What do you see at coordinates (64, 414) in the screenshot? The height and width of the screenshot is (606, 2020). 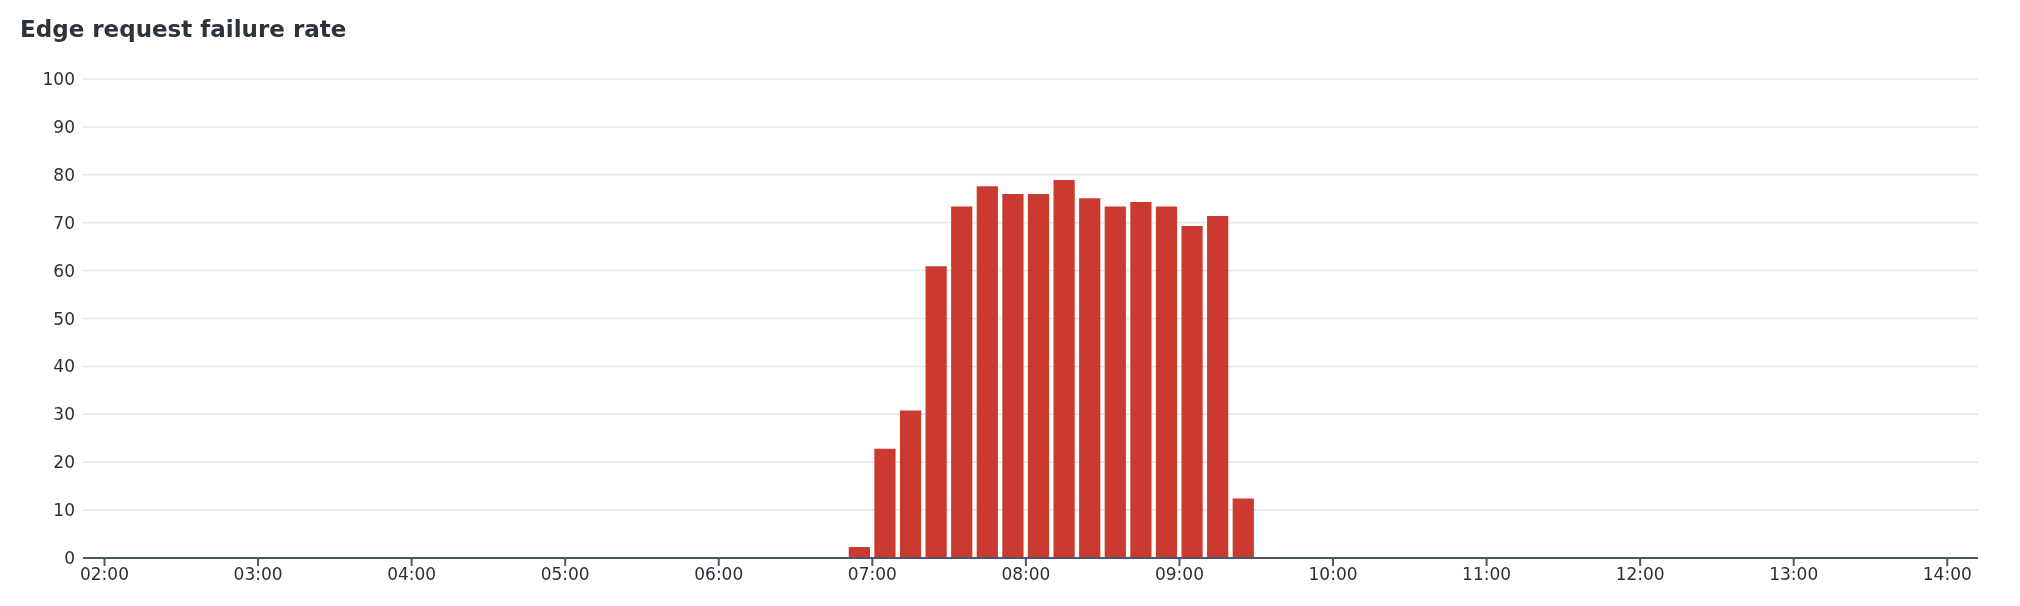 I see `y-tick-label: 30` at bounding box center [64, 414].